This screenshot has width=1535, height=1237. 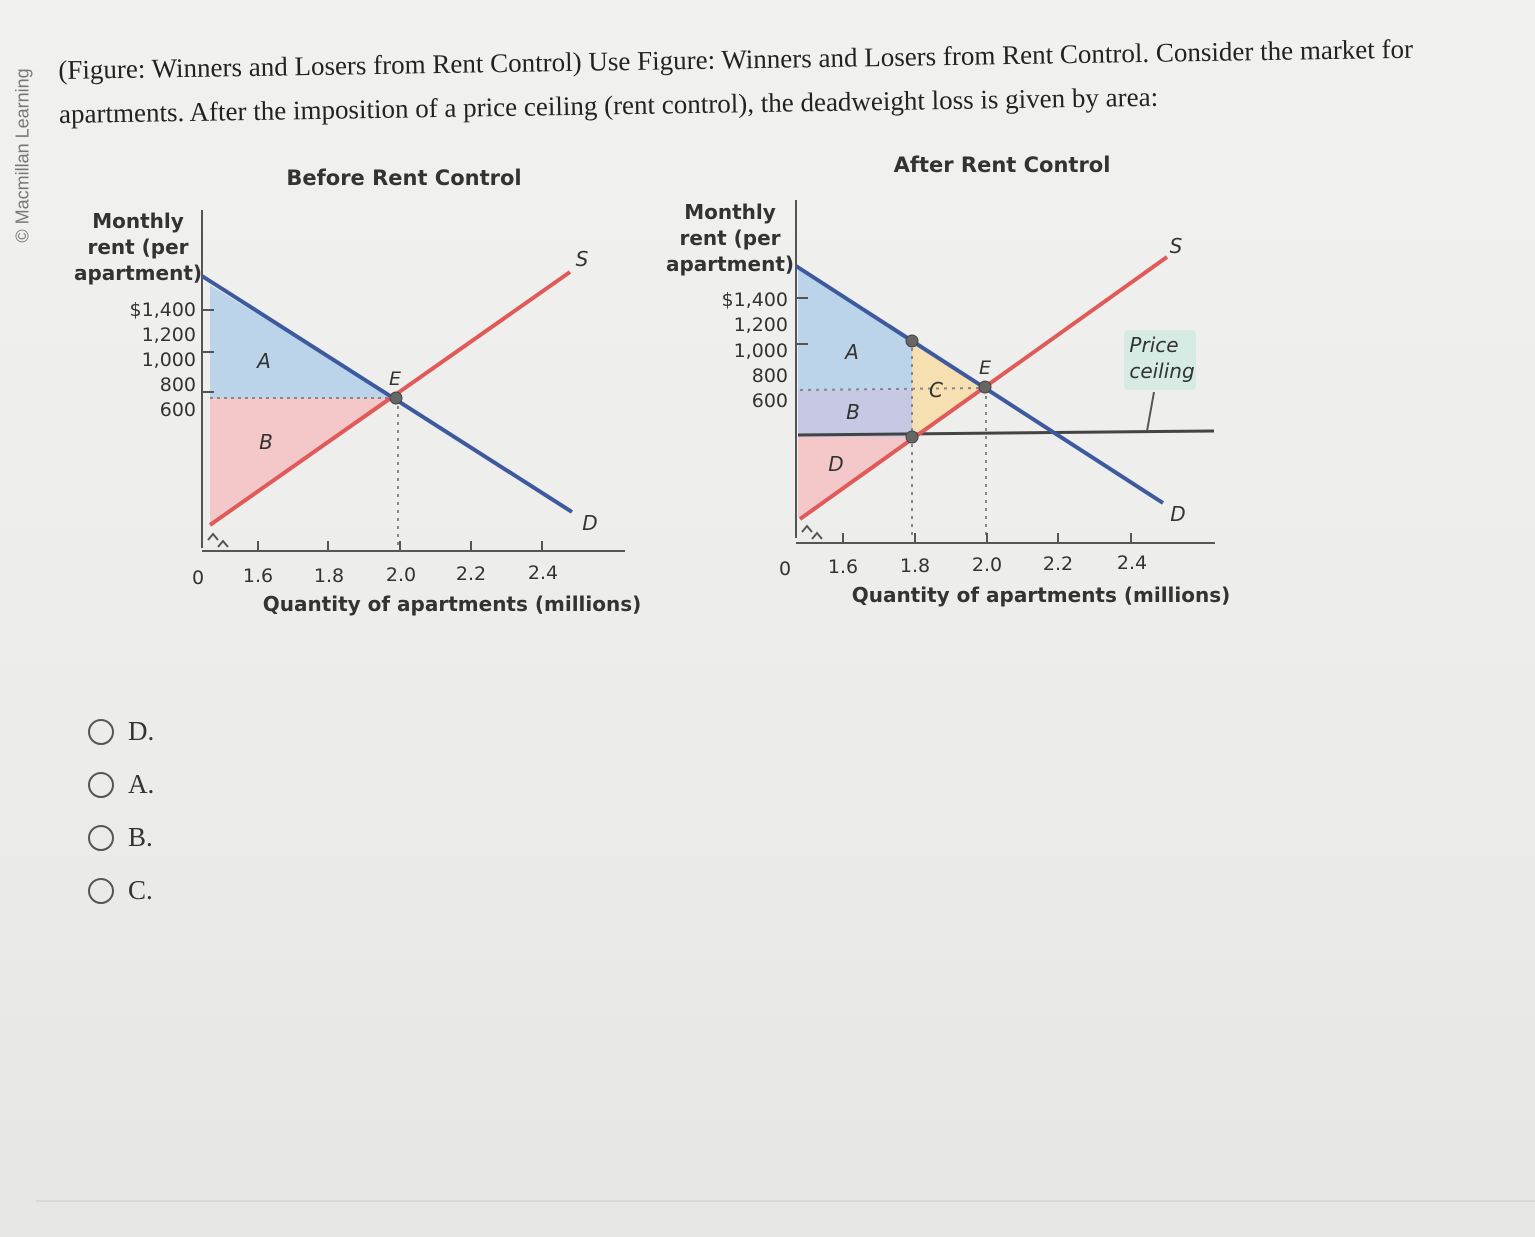 What do you see at coordinates (1006, 433) in the screenshot?
I see `price-ceiling-line` at bounding box center [1006, 433].